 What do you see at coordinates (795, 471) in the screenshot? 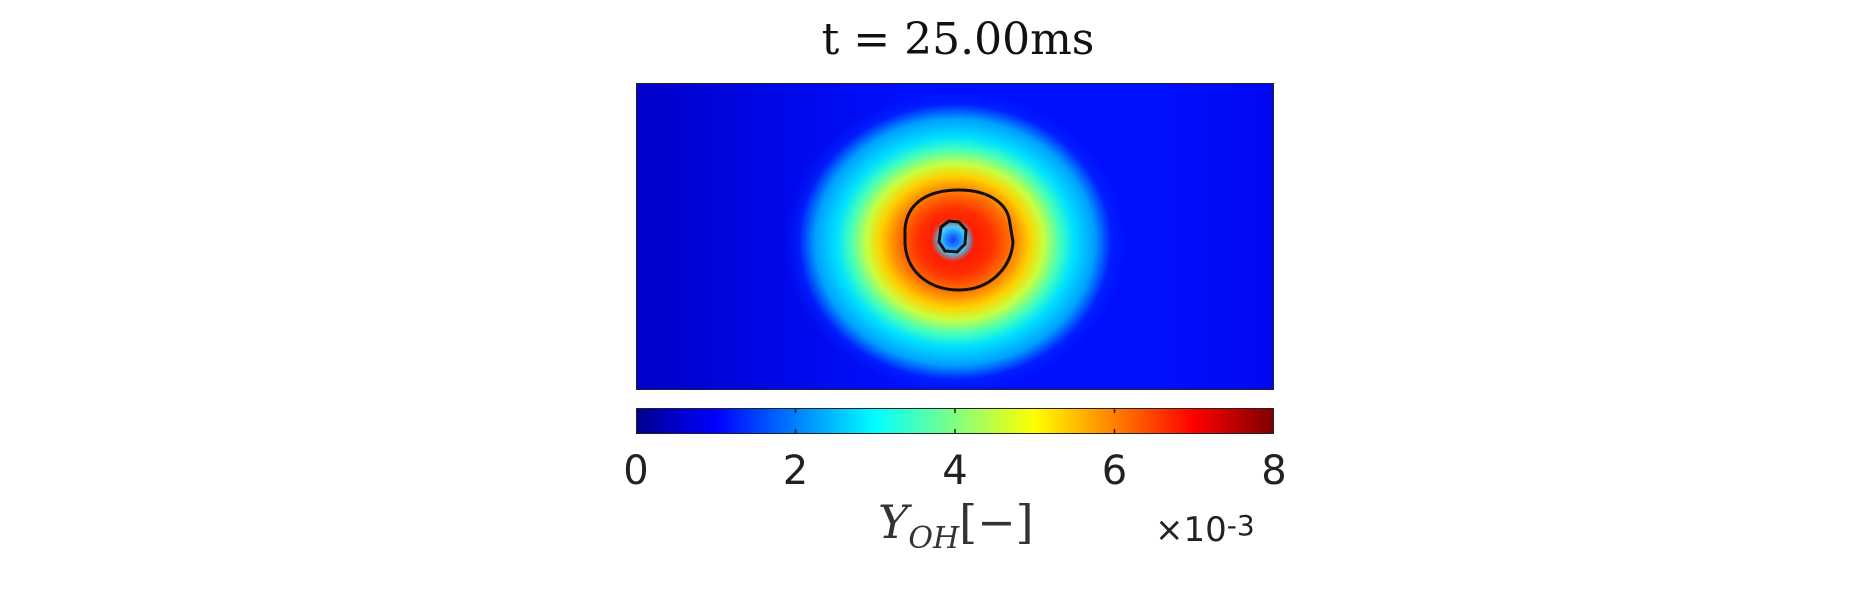
I see `colorbar-tick-label: 2` at bounding box center [795, 471].